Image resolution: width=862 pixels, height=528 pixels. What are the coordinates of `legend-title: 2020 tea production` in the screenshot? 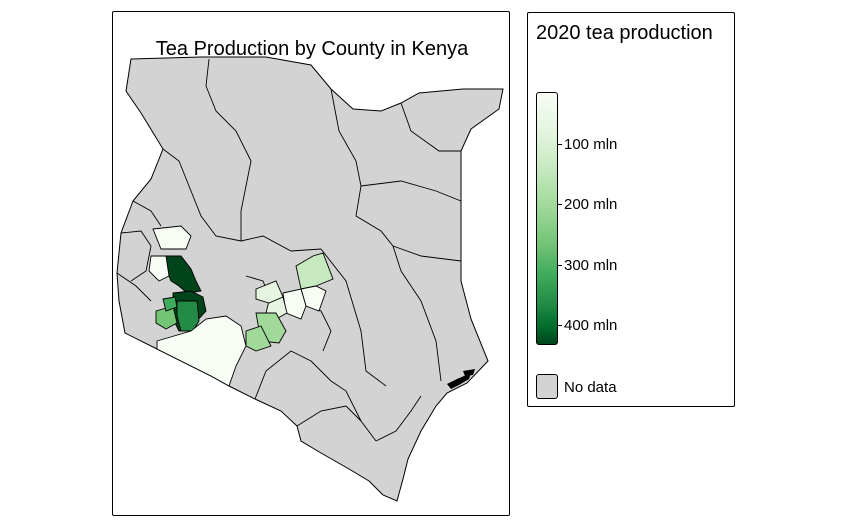 It's located at (624, 33).